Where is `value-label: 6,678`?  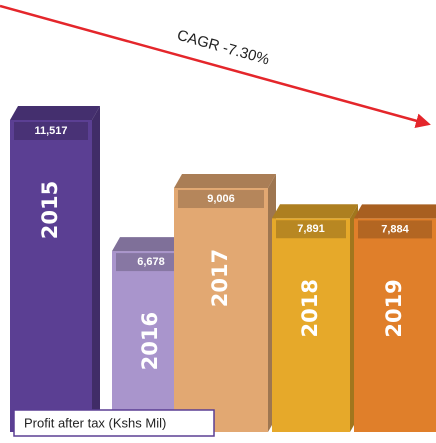
value-label: 6,678 is located at coordinates (151, 262).